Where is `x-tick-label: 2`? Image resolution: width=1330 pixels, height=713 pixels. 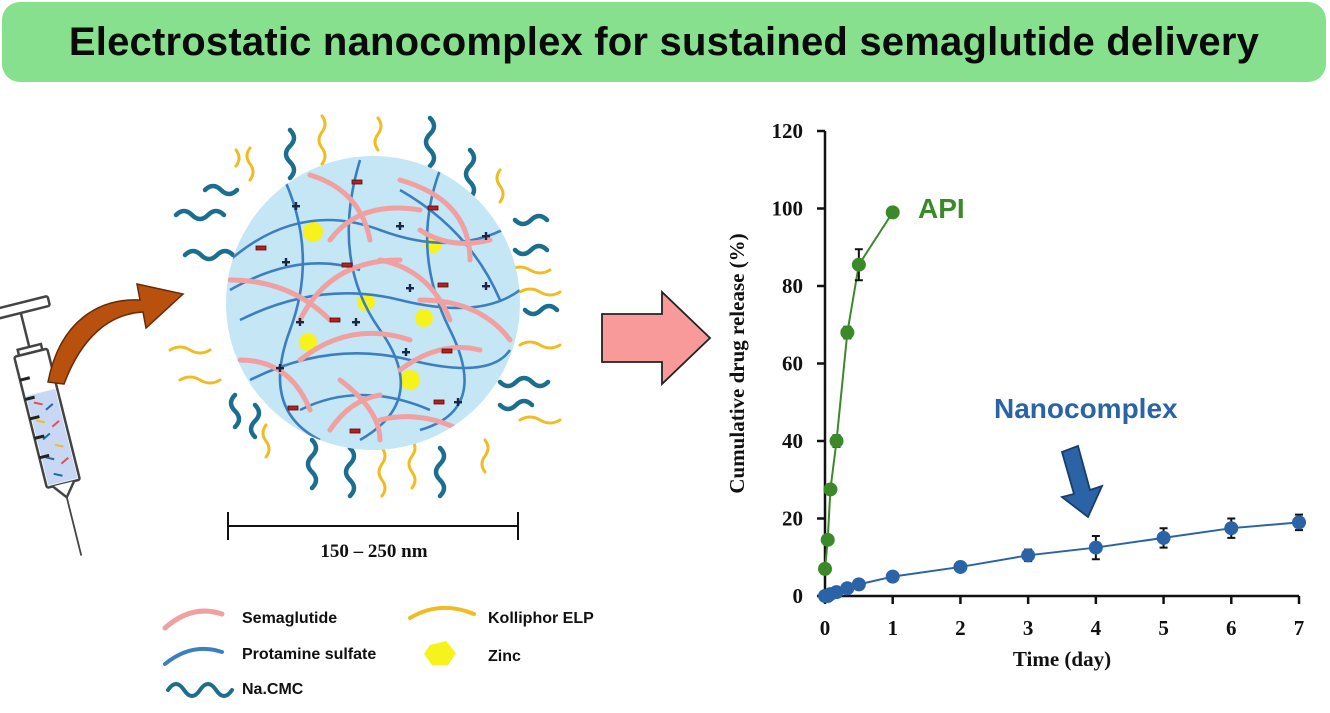 x-tick-label: 2 is located at coordinates (960, 628).